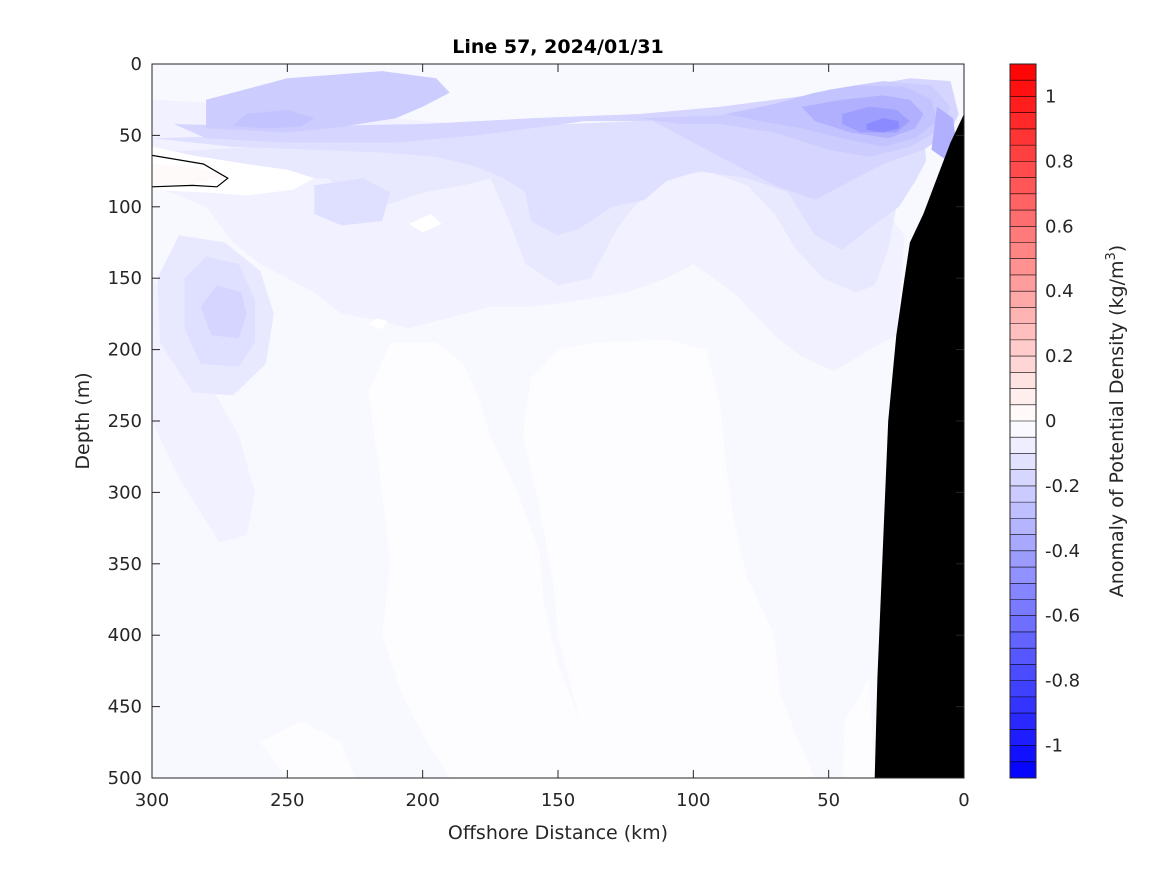 This screenshot has height=875, width=1167. What do you see at coordinates (558, 47) in the screenshot?
I see `chart-title: Line 57, 2024/01/31` at bounding box center [558, 47].